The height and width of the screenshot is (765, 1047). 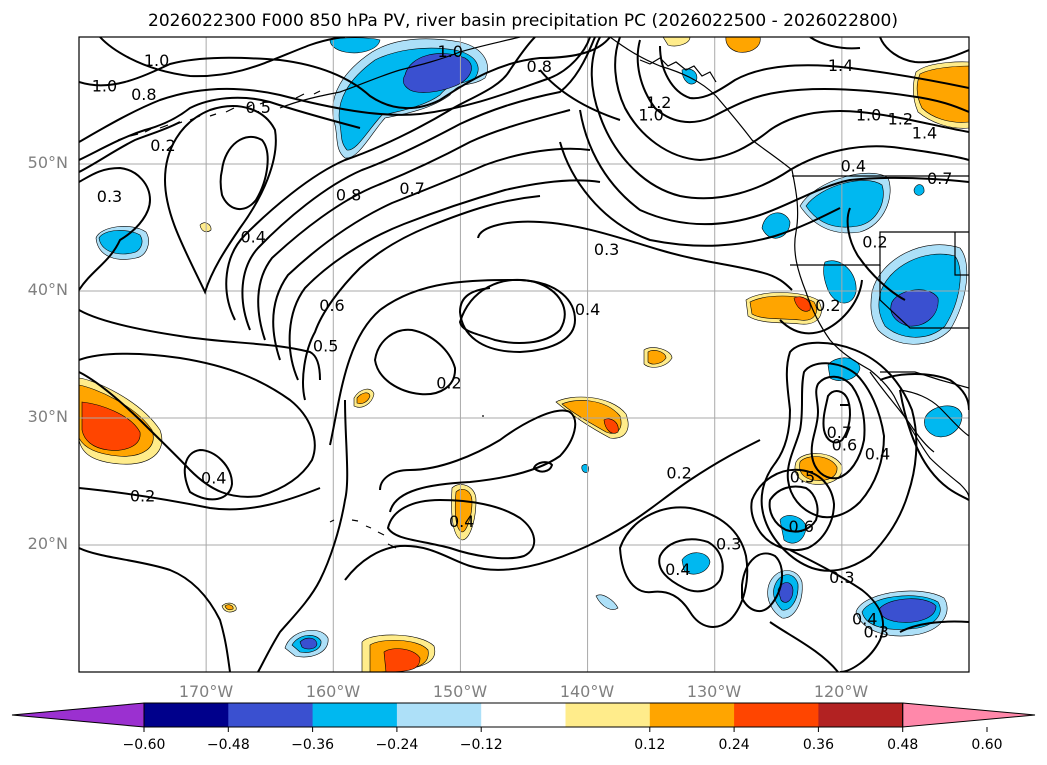 What do you see at coordinates (524, 691) in the screenshot?
I see `lon-tick-labels: 170°W 160°W 150°W 140°W 130°W 120°W` at bounding box center [524, 691].